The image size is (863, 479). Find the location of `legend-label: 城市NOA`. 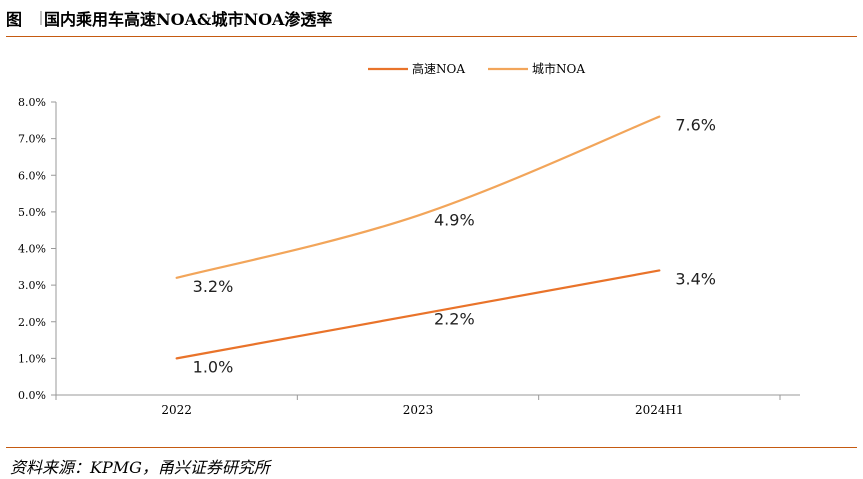

legend-label: 城市NOA is located at coordinates (558, 68).